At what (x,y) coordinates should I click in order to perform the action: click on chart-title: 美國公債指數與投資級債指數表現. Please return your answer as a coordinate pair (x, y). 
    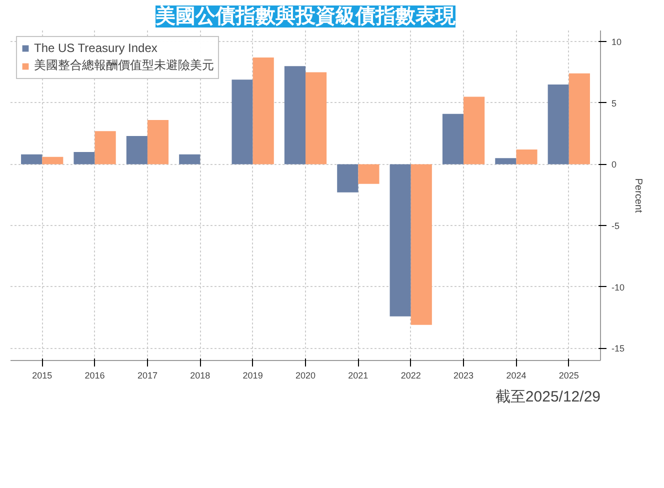
    Looking at the image, I should click on (305, 16).